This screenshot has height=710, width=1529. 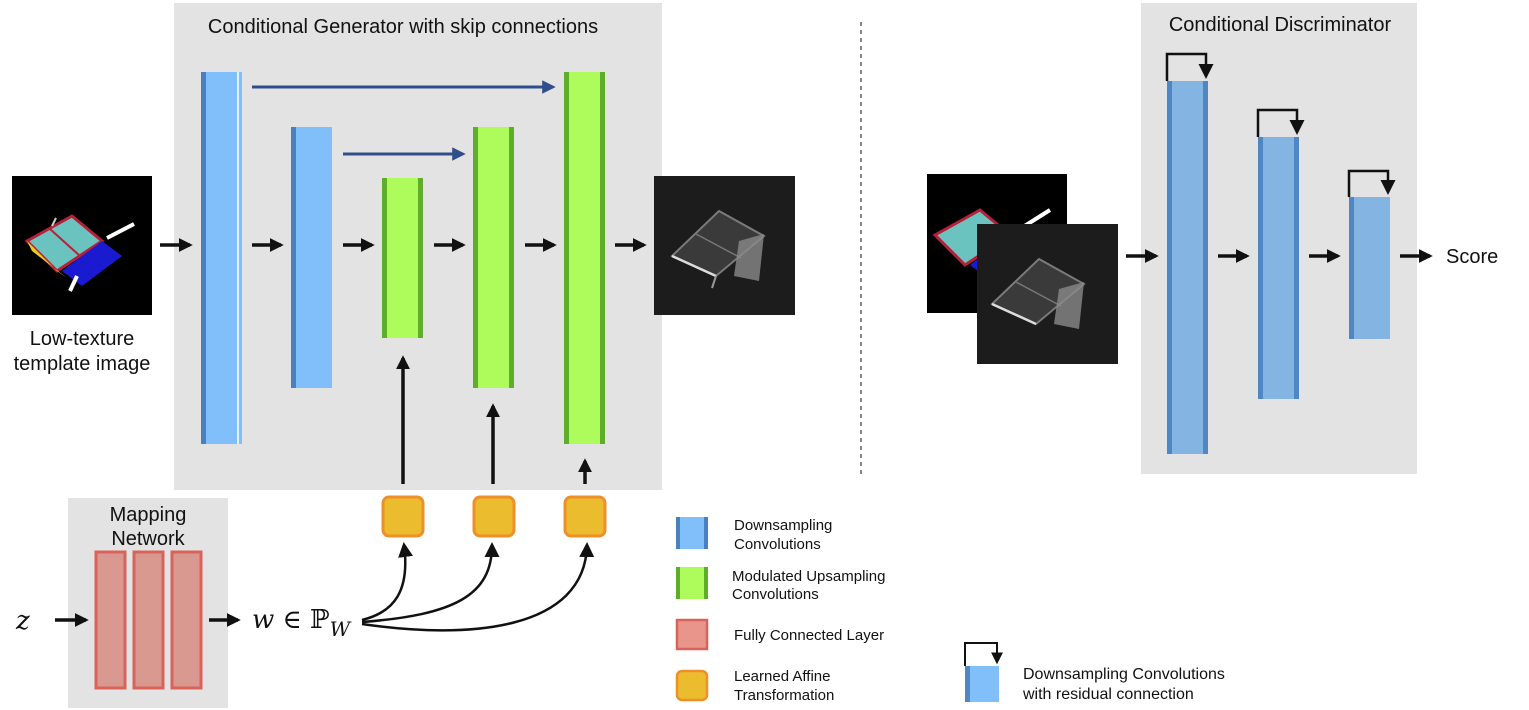 I want to click on legend-downsampling: Downsampling Convolutions, so click(x=754, y=535).